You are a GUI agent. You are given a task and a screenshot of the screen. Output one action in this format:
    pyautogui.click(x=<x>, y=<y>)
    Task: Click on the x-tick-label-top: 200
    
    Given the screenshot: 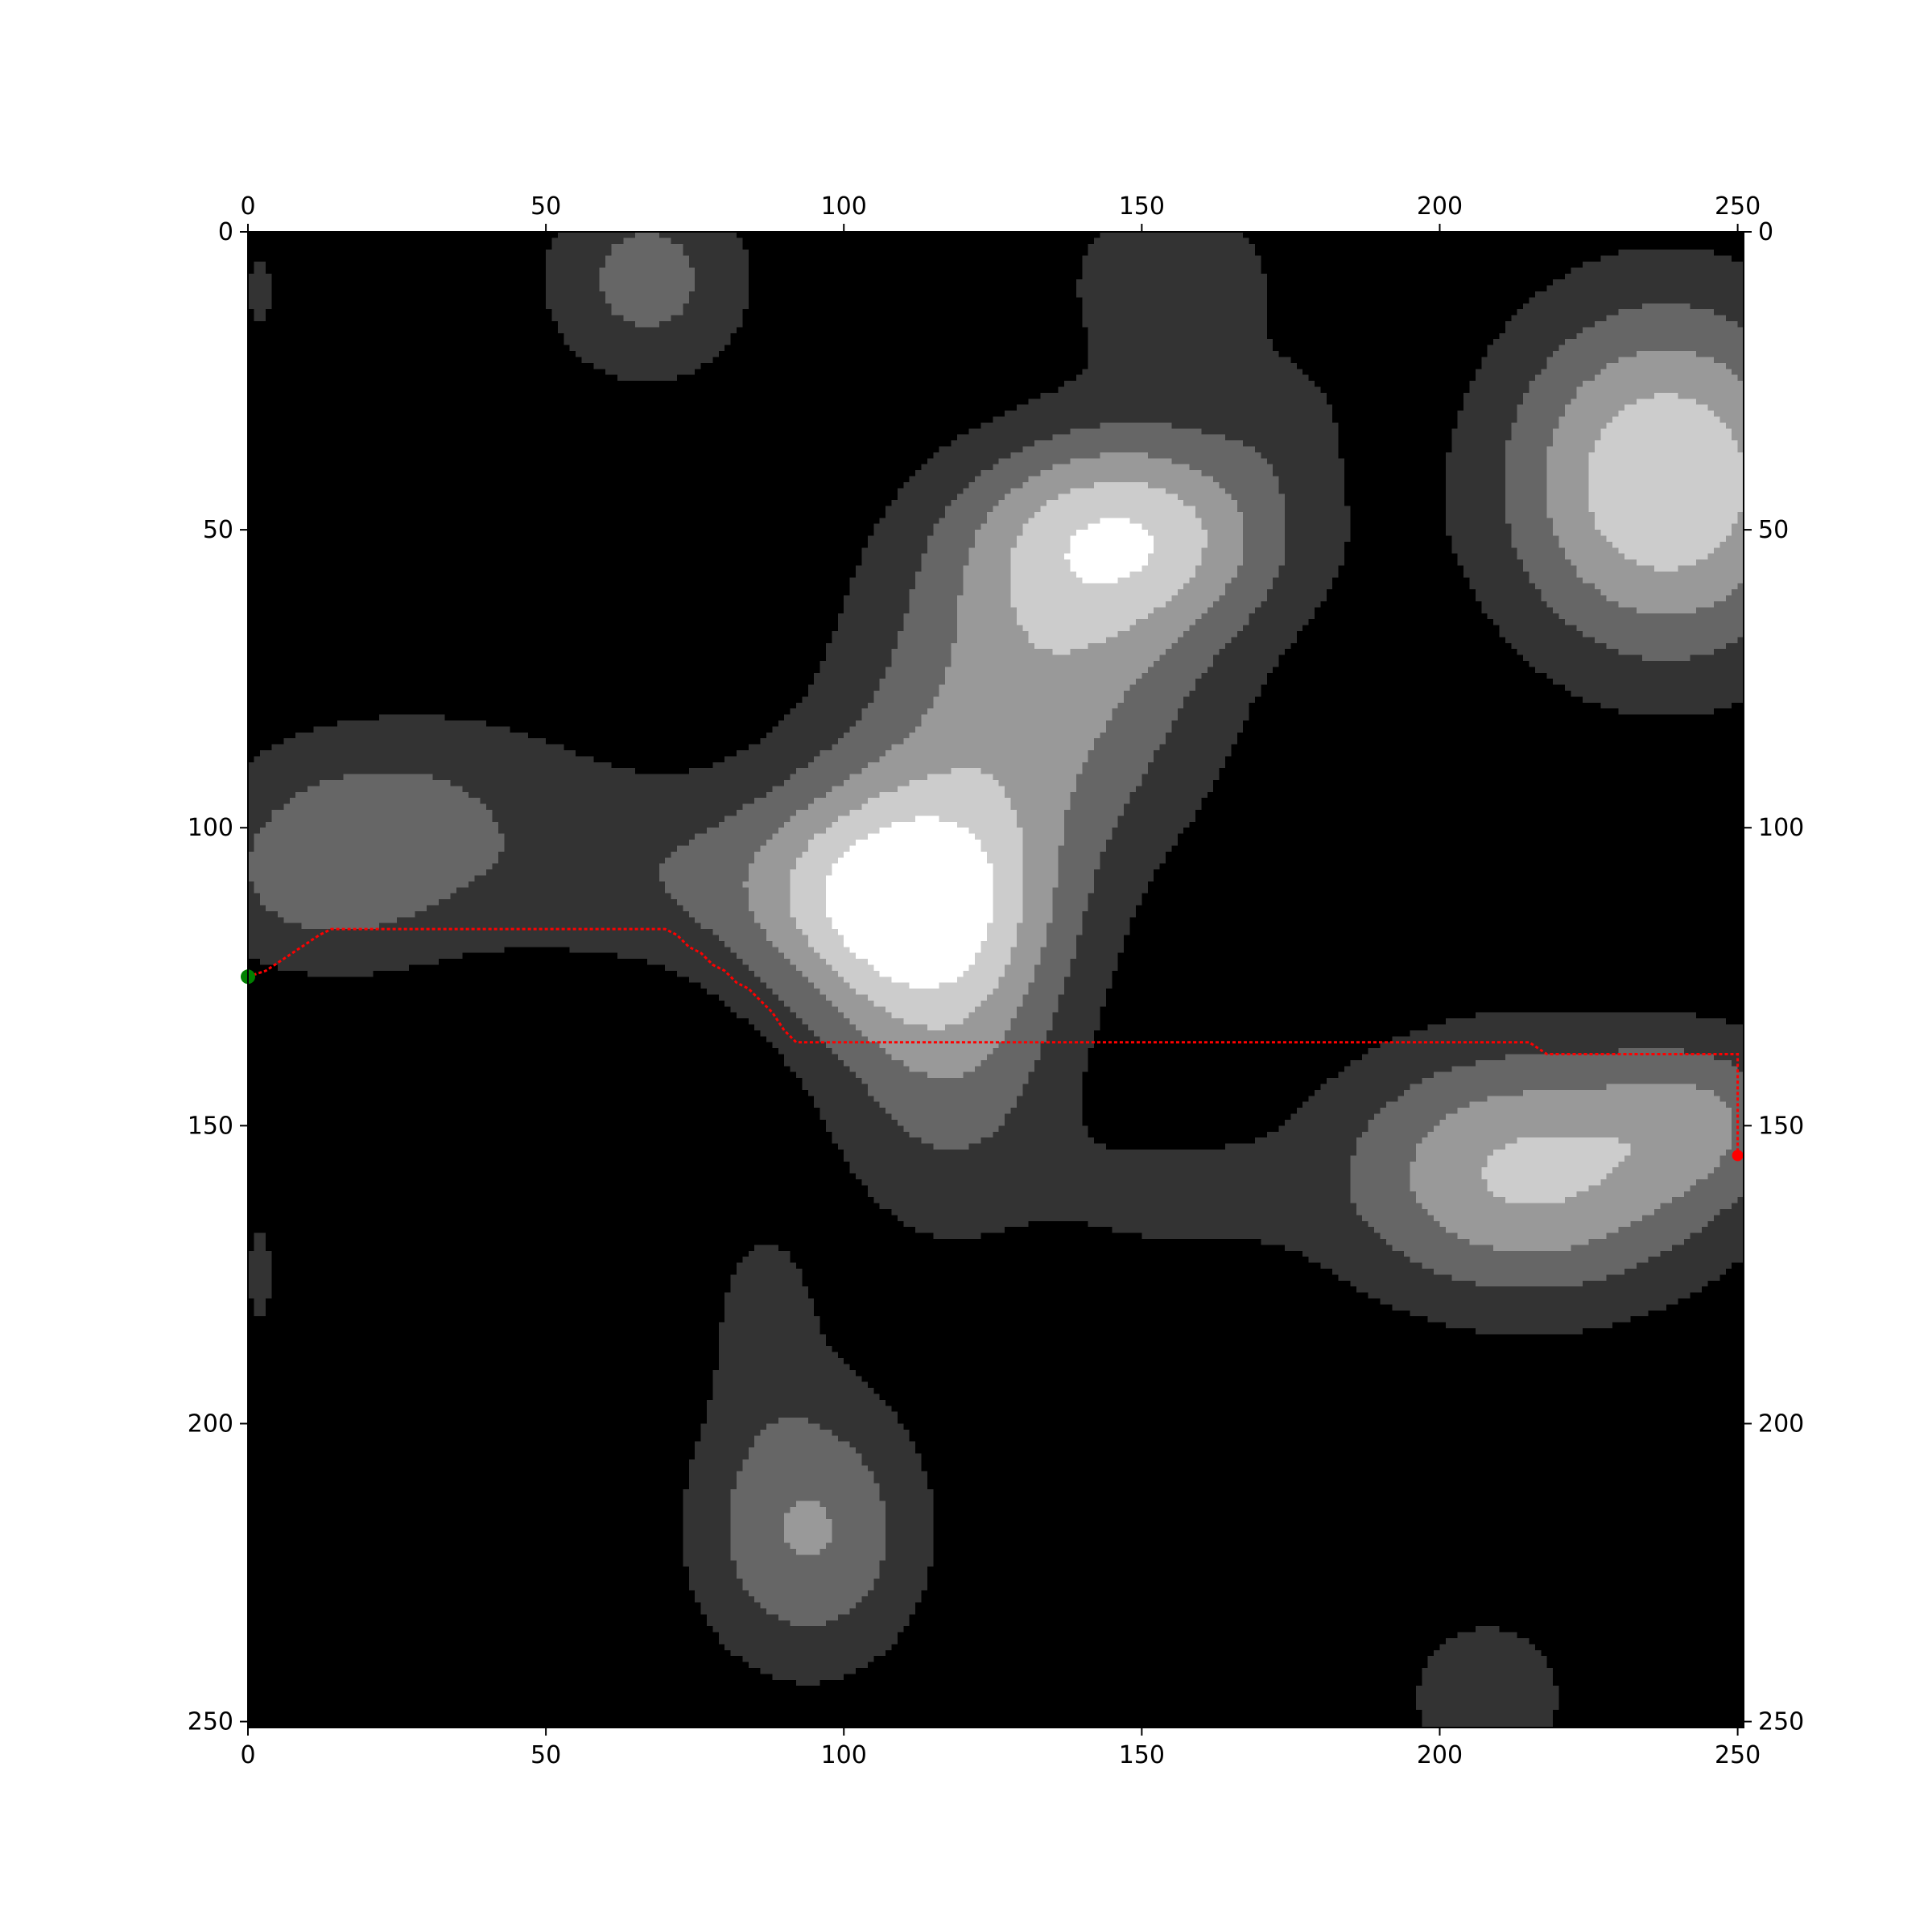 What is the action you would take?
    pyautogui.click(x=1440, y=206)
    